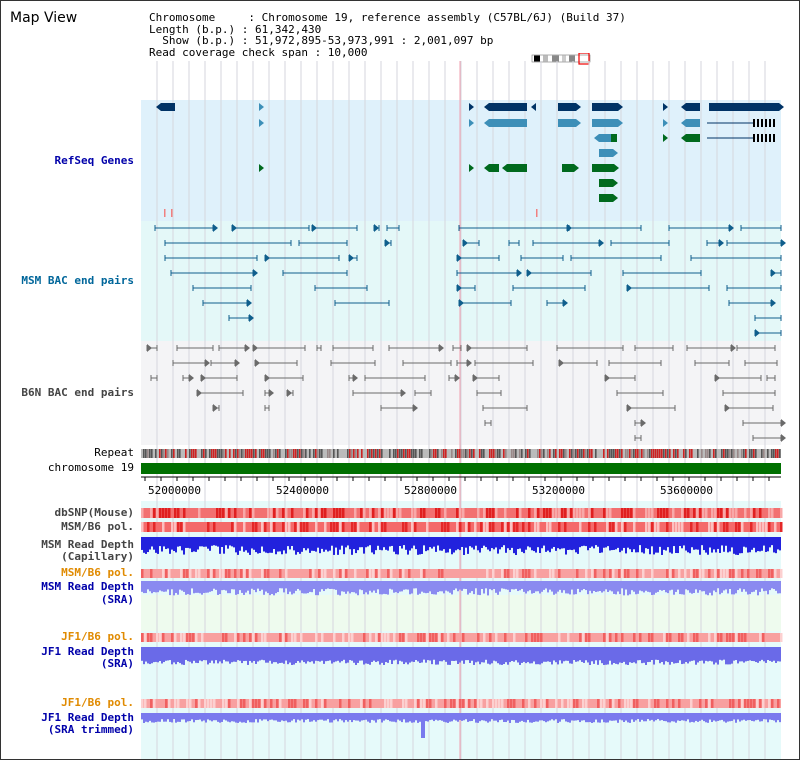 This screenshot has width=800, height=760. What do you see at coordinates (563, 59) in the screenshot?
I see `chromosome-ideogram` at bounding box center [563, 59].